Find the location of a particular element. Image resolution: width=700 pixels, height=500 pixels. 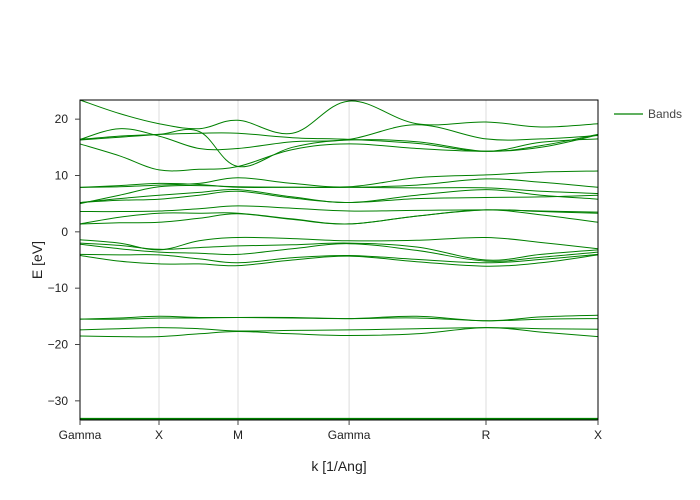

x-axis-title: k [1/Ang] is located at coordinates (338, 466).